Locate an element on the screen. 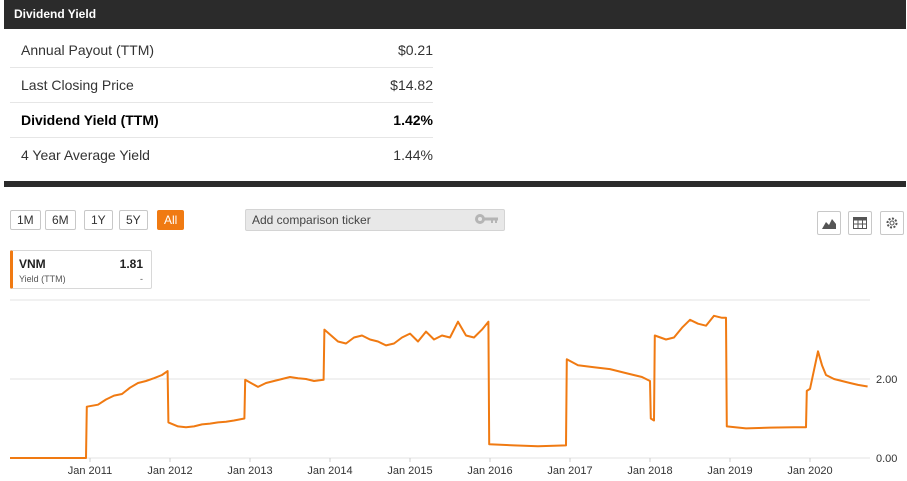 Image resolution: width=907 pixels, height=481 pixels. stat-row-4-year-average: 4 Year Average Yield 1.44% is located at coordinates (221, 155).